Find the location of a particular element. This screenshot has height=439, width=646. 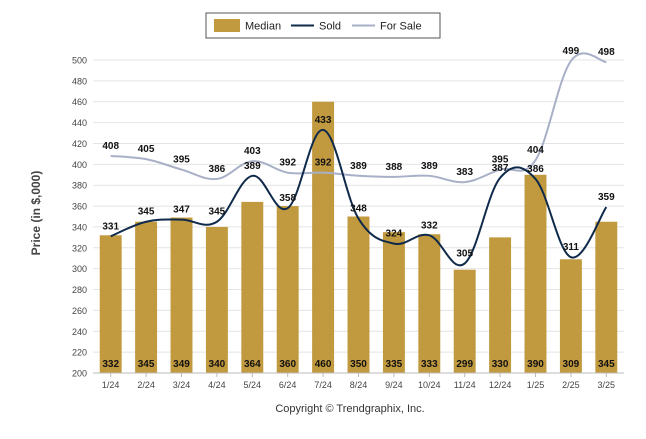

bar-value-label: 309 is located at coordinates (571, 364).